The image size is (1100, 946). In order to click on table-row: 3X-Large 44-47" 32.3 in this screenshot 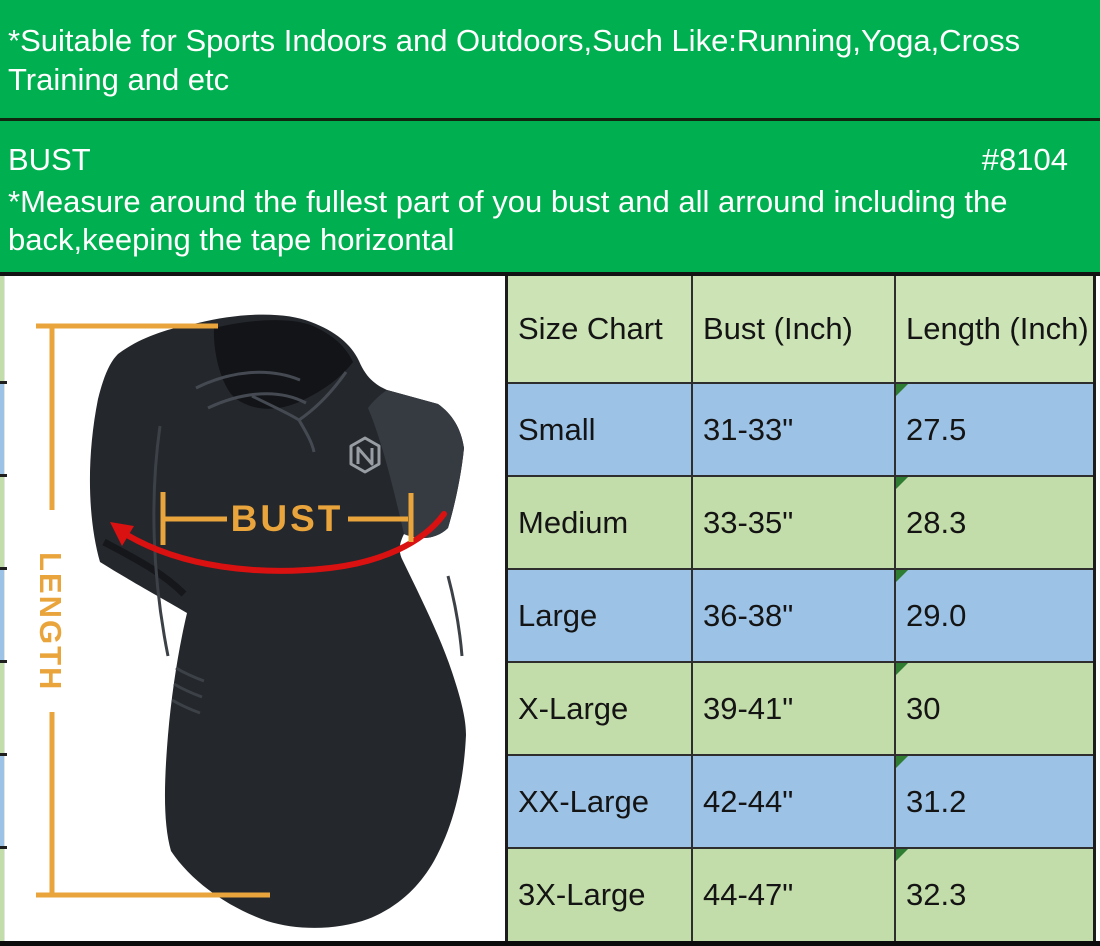, I will do `click(800, 894)`.